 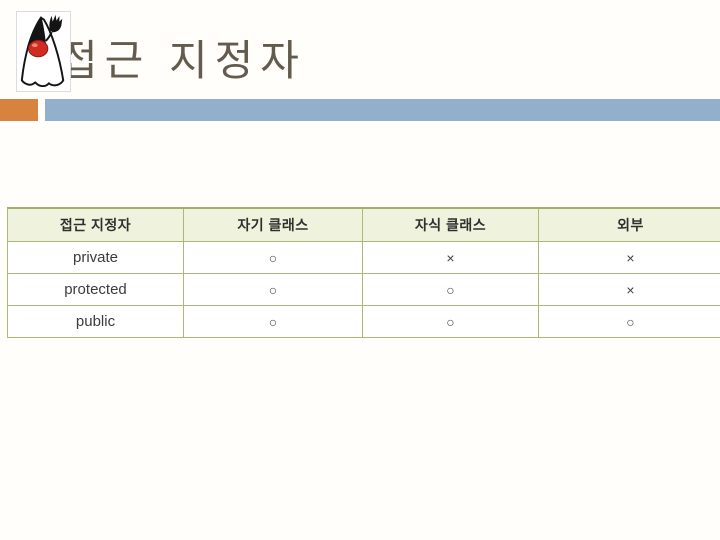 I want to click on java-duke-logo, so click(x=43, y=51).